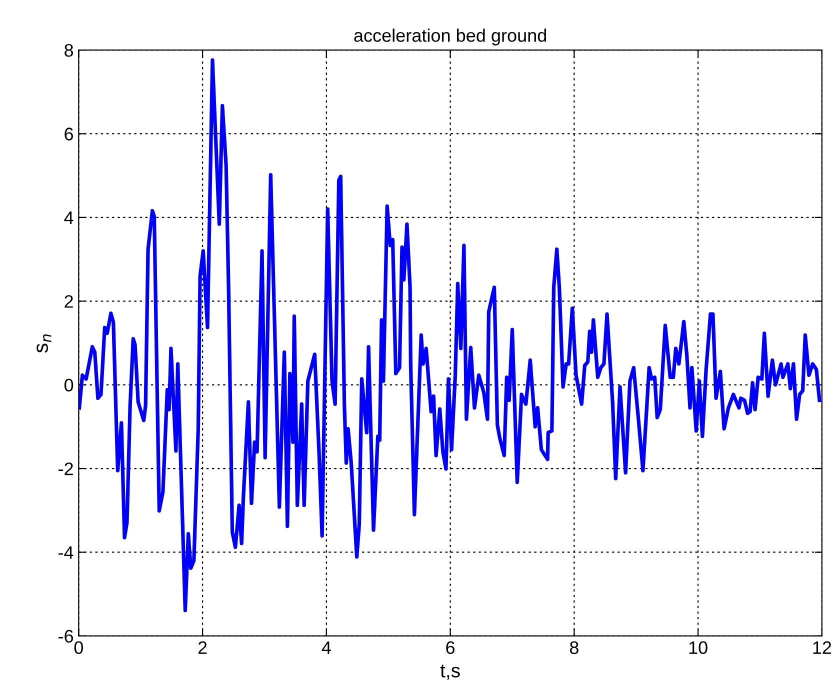 The image size is (837, 695). I want to click on x-axis-title: t,s, so click(450, 672).